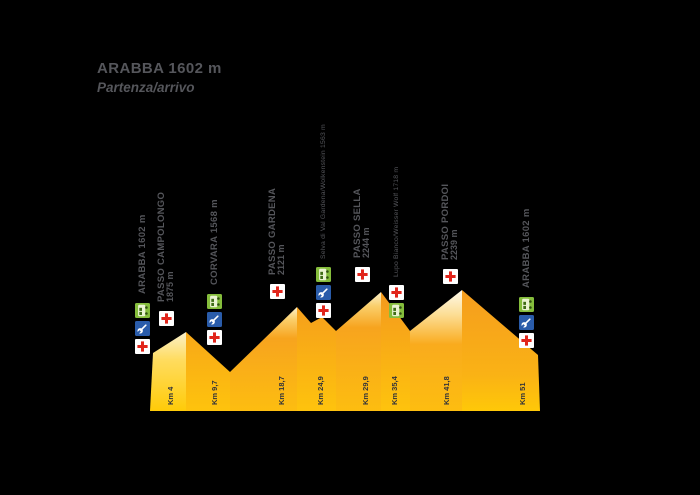 The image size is (700, 495). Describe the element at coordinates (320, 390) in the screenshot. I see `km-tick-label: Km 24,9` at that location.